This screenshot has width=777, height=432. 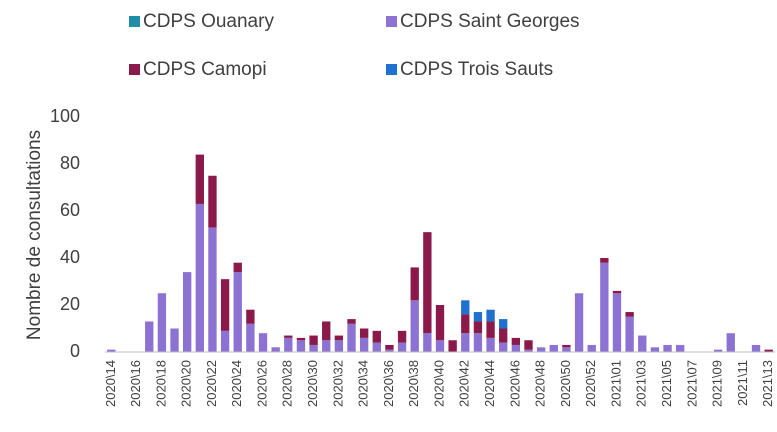 I want to click on x-tick-label: 2020\44, so click(x=489, y=383).